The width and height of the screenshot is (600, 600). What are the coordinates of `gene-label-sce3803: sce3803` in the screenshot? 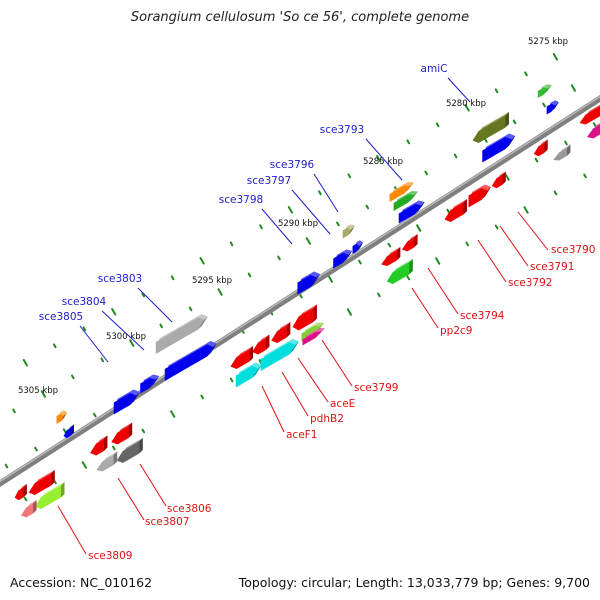 It's located at (120, 279).